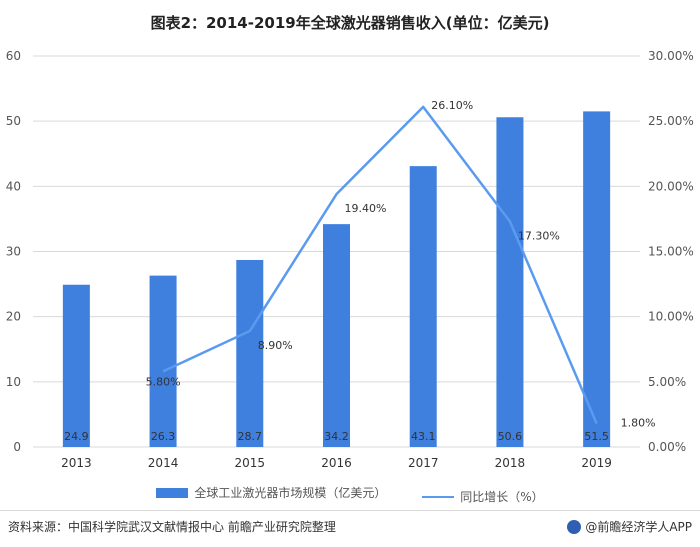 The width and height of the screenshot is (700, 547). What do you see at coordinates (336, 463) in the screenshot?
I see `x-tick-label: 2016` at bounding box center [336, 463].